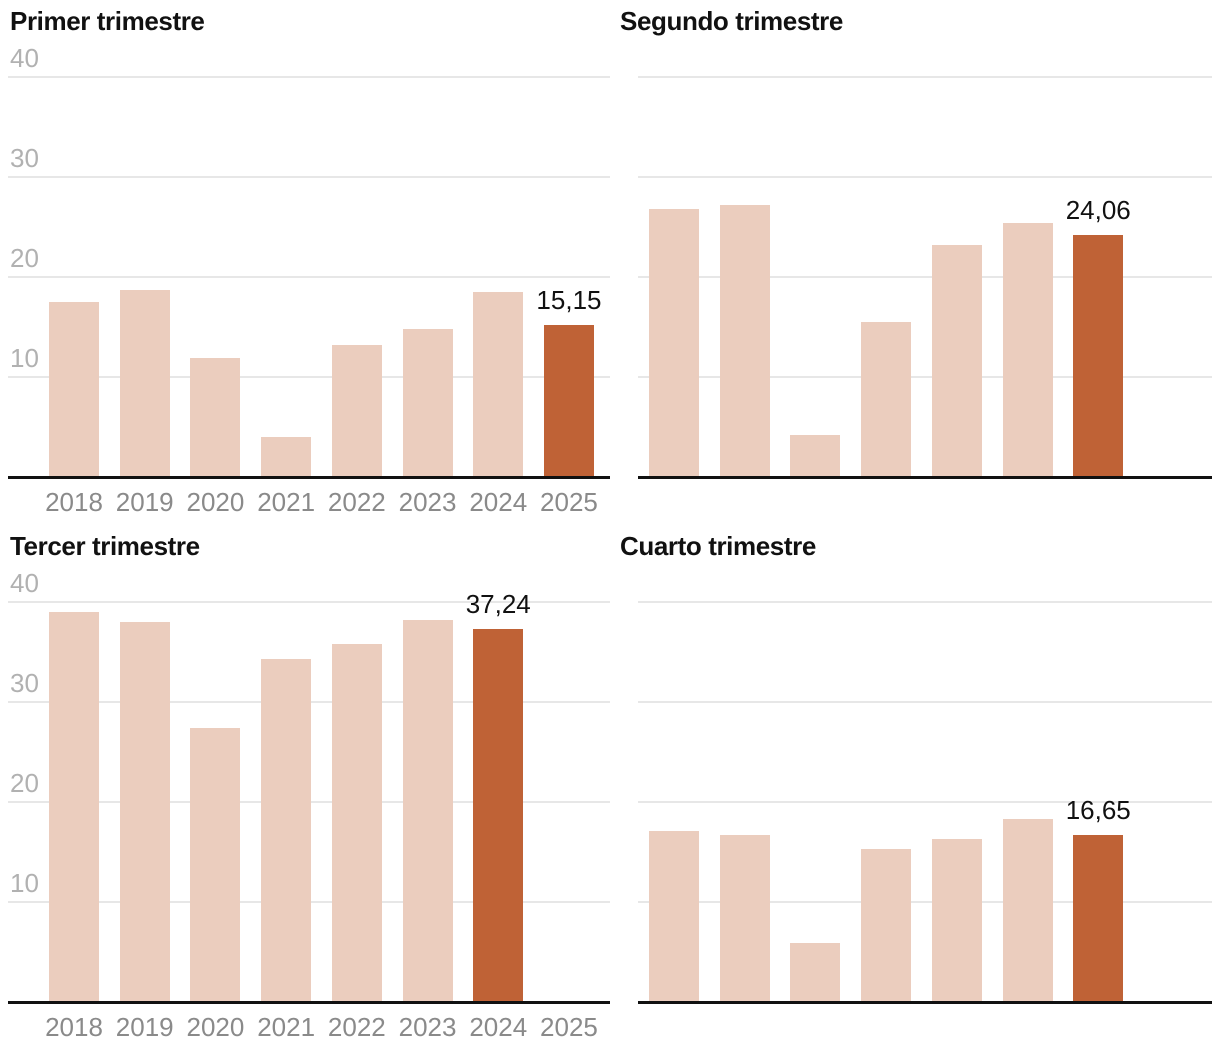  What do you see at coordinates (105, 546) in the screenshot?
I see `chart-title: Tercer trimestre` at bounding box center [105, 546].